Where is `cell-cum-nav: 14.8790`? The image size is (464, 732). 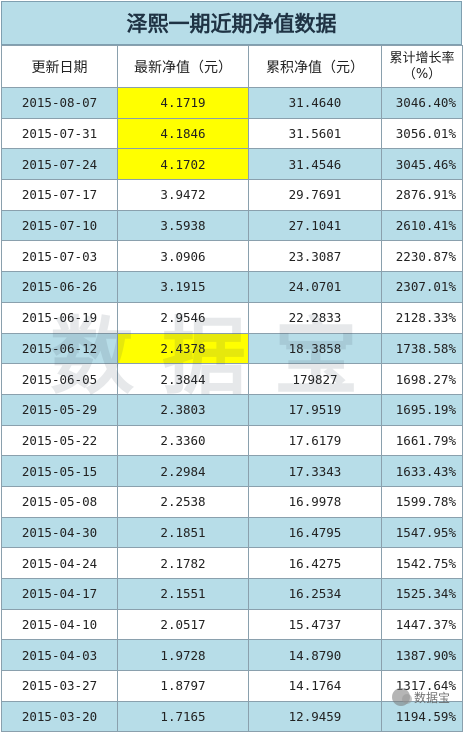
cell-cum-nav: 14.8790 is located at coordinates (315, 655).